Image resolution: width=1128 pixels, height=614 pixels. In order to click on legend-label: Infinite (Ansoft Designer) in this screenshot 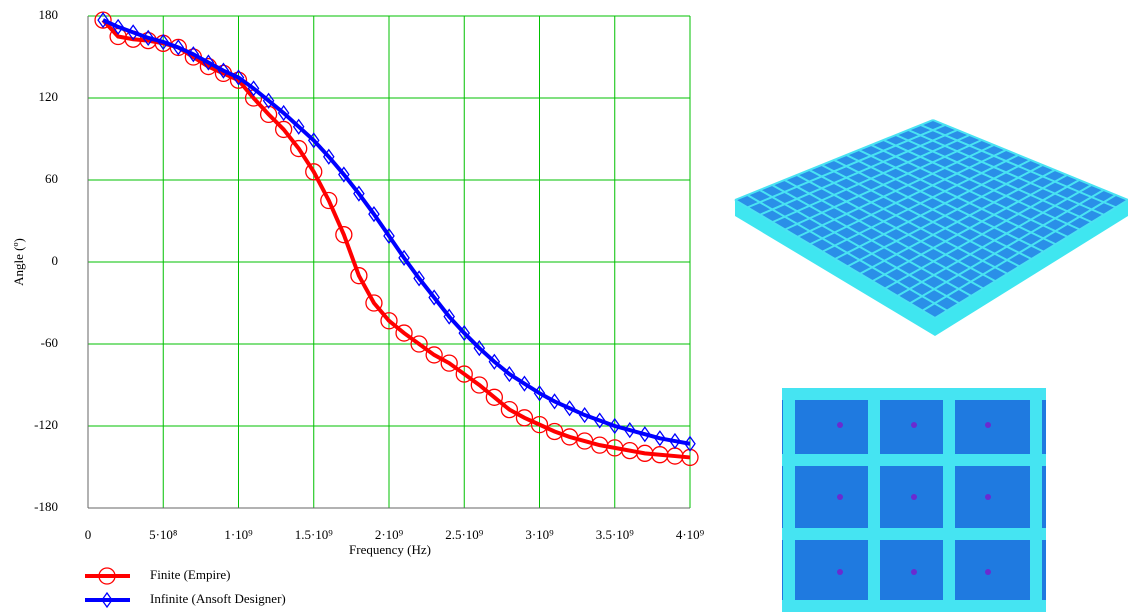, I will do `click(218, 598)`.